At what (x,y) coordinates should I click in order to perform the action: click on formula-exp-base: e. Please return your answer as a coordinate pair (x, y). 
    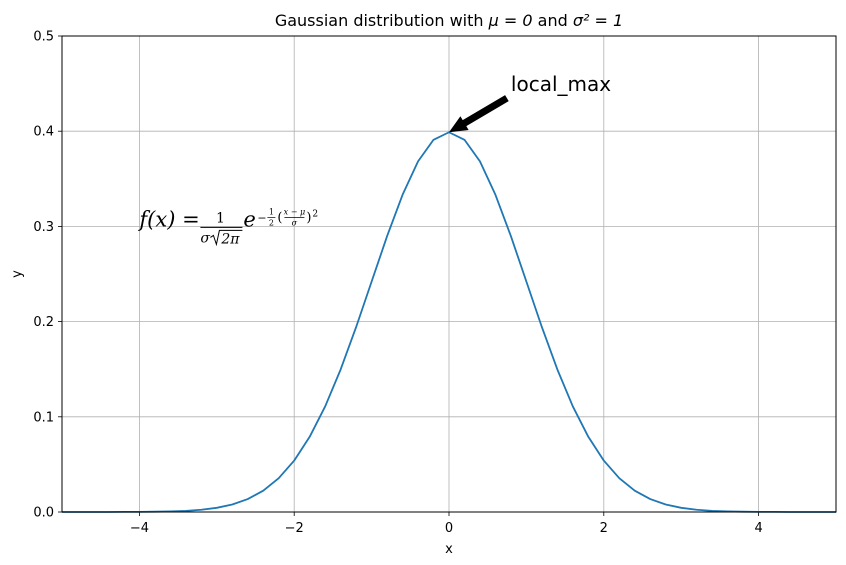
    Looking at the image, I should click on (249, 219).